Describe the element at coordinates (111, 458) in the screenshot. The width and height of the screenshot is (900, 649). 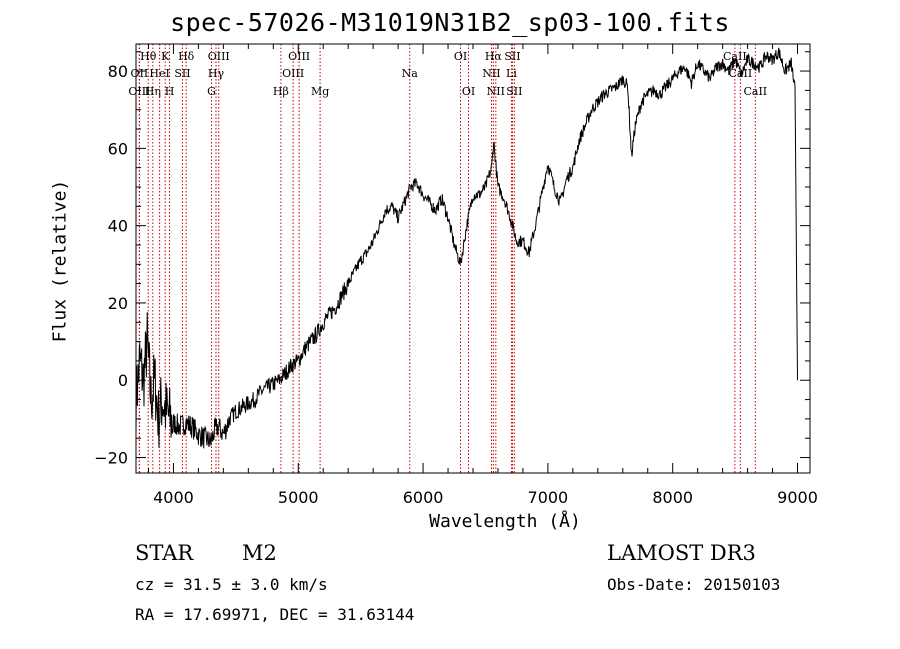
I see `y-tick-label: −20` at that location.